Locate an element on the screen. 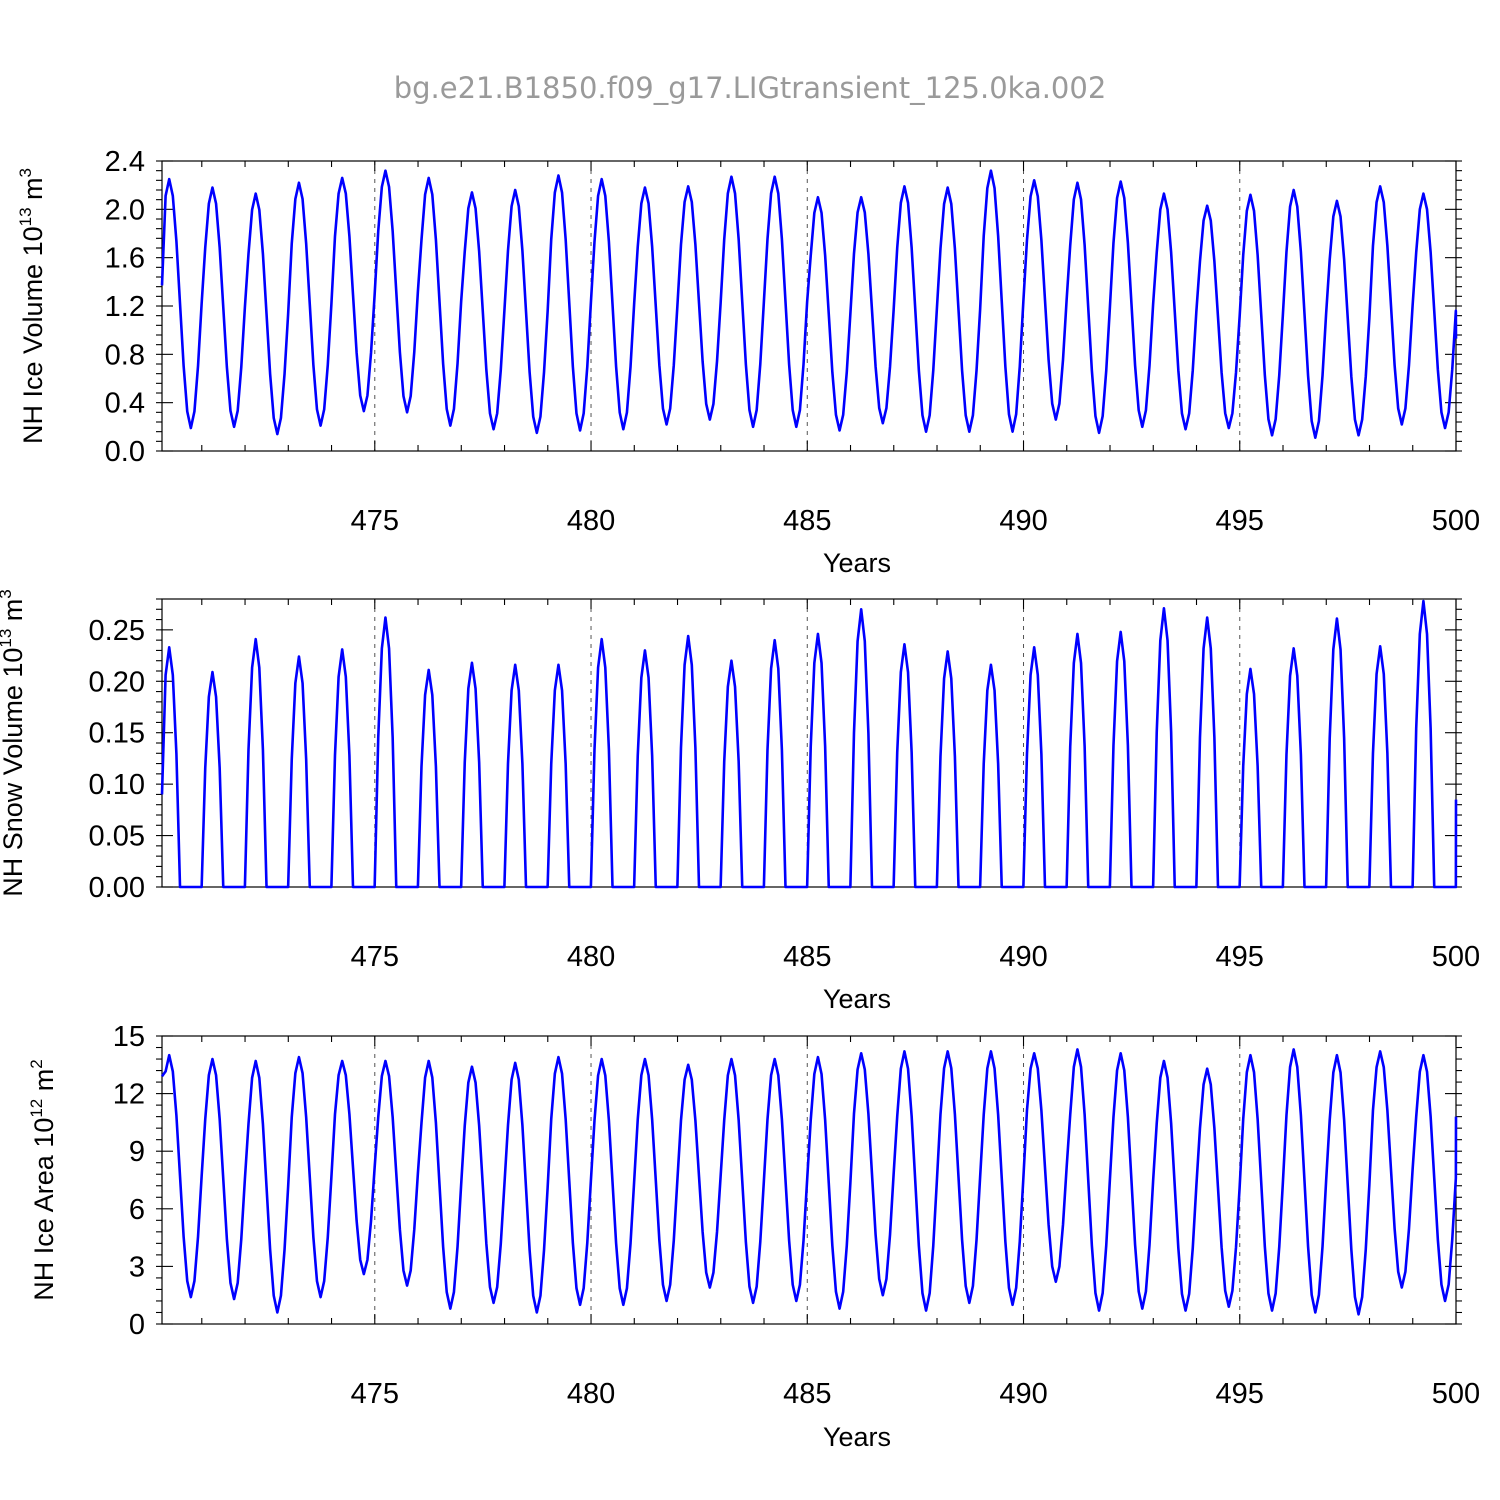  y-tick-label: 0.0 is located at coordinates (125, 452).